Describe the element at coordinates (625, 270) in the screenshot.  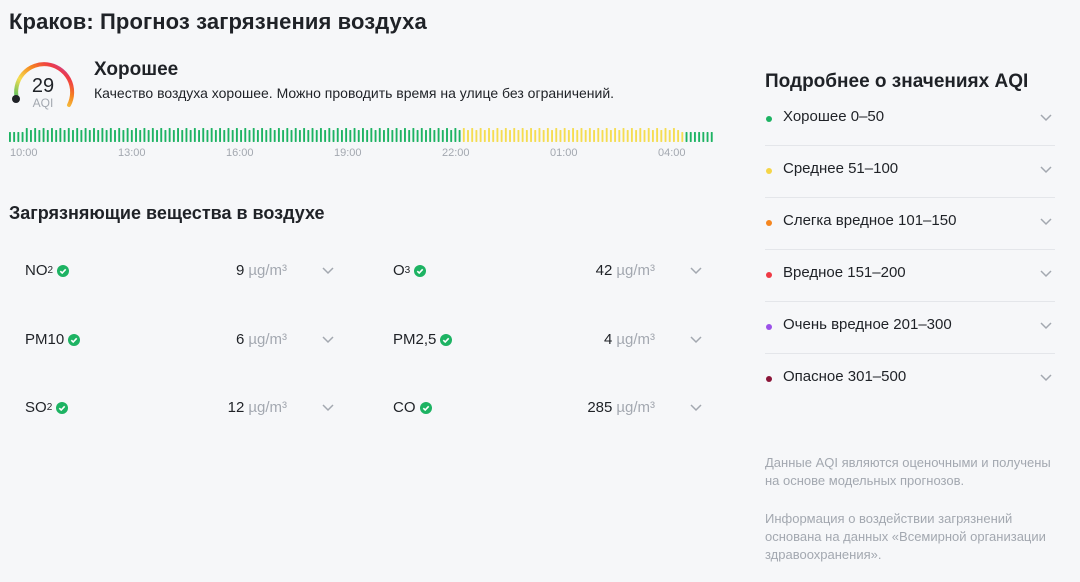
I see `pollutant-value: 42 µg/m³` at that location.